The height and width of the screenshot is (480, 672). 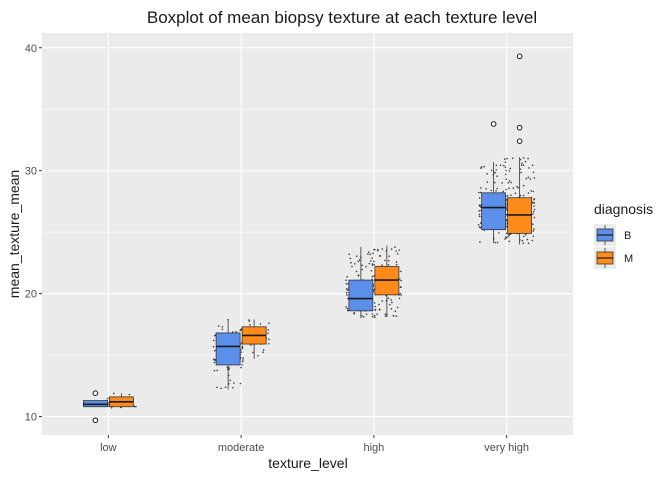 I want to click on y-tick-label: 20, so click(x=31, y=295).